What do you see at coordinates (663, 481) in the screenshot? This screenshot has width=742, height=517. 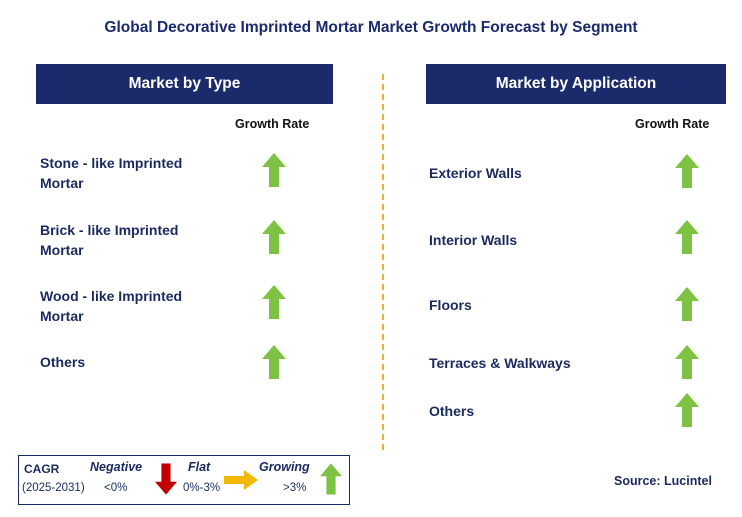 I see `source-note: Source: Lucintel` at bounding box center [663, 481].